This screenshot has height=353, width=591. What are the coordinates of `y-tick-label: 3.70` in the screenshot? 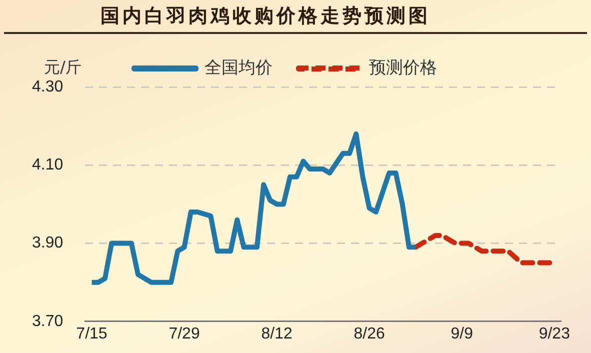 It's located at (48, 321).